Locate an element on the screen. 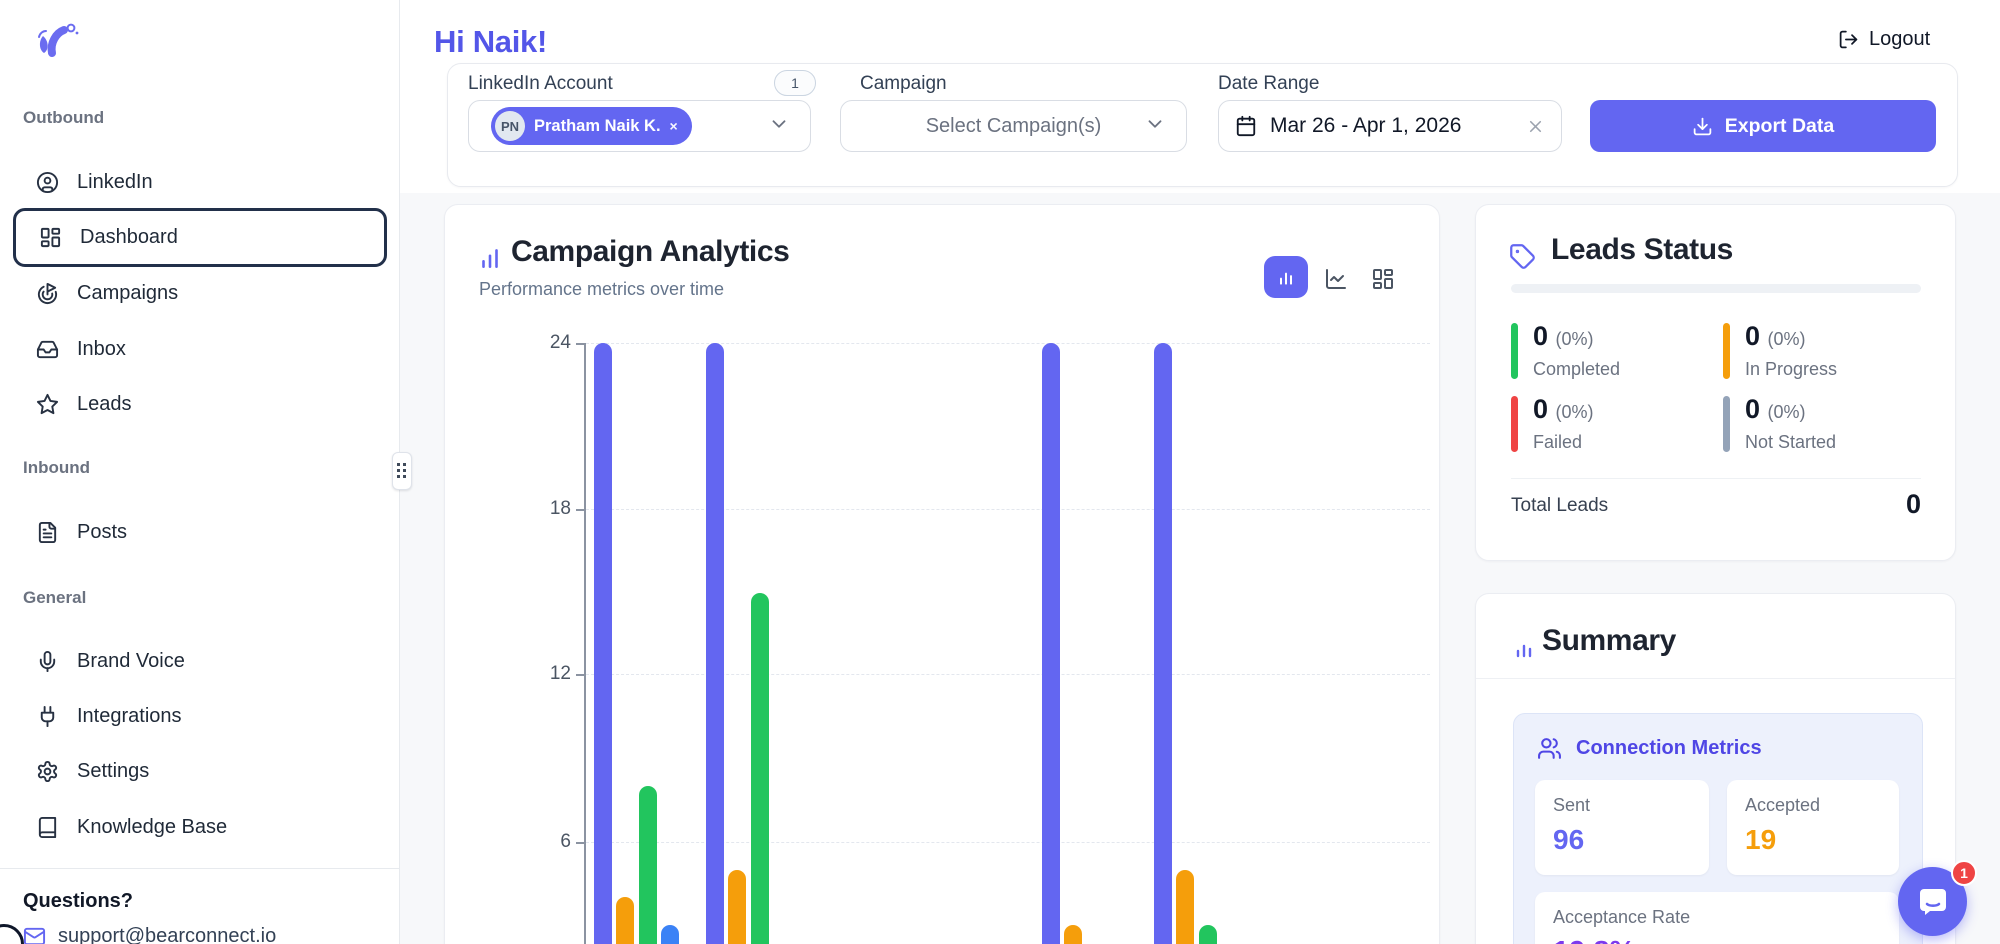  logout-button: Logout is located at coordinates (1884, 39).